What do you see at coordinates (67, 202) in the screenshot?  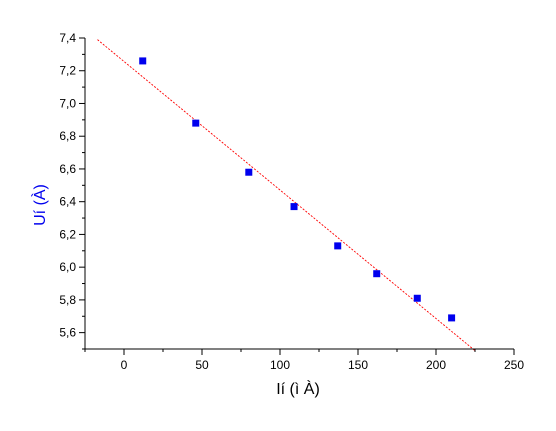 I see `y-tick-label: 6,4` at bounding box center [67, 202].